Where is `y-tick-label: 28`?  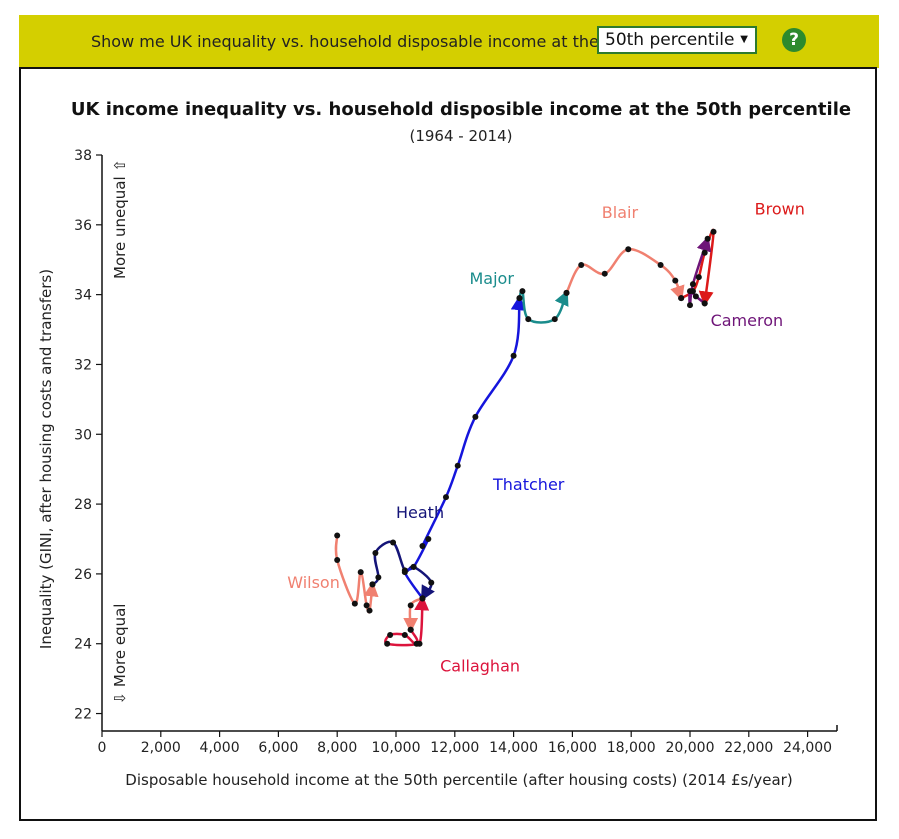
y-tick-label: 28 is located at coordinates (83, 505).